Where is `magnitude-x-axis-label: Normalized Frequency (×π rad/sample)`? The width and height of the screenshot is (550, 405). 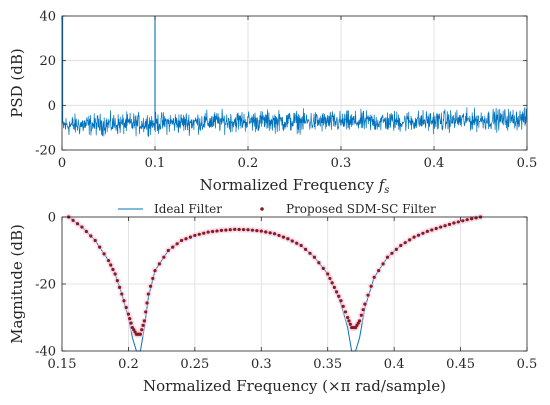
magnitude-x-axis-label: Normalized Frequency (×π rad/sample) is located at coordinates (294, 386).